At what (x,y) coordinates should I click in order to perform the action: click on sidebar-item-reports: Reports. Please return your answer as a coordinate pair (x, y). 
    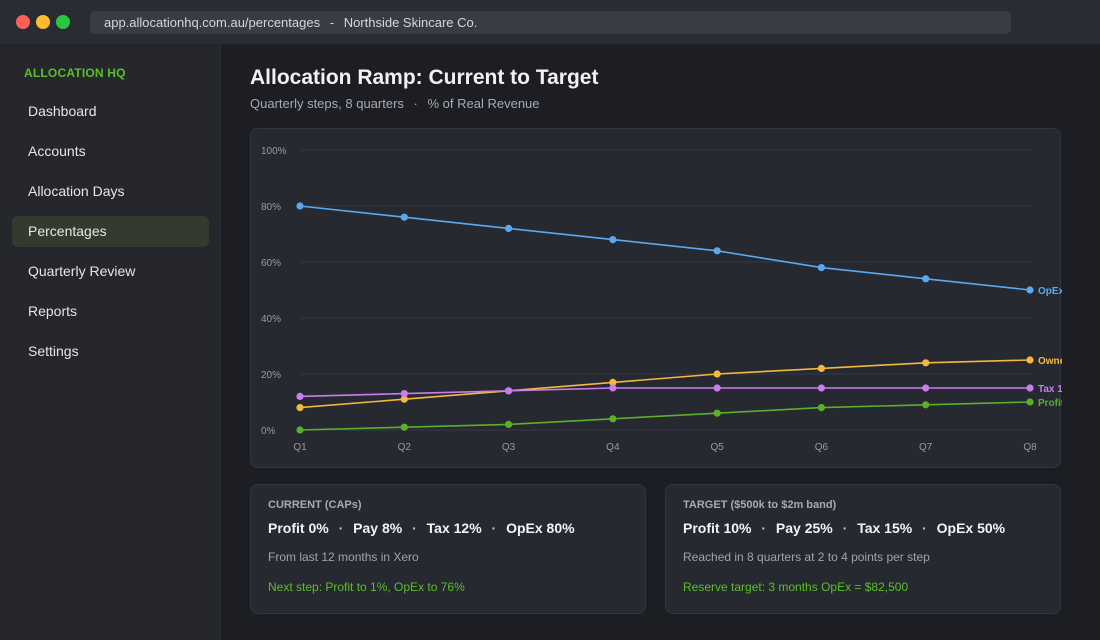
    Looking at the image, I should click on (53, 311).